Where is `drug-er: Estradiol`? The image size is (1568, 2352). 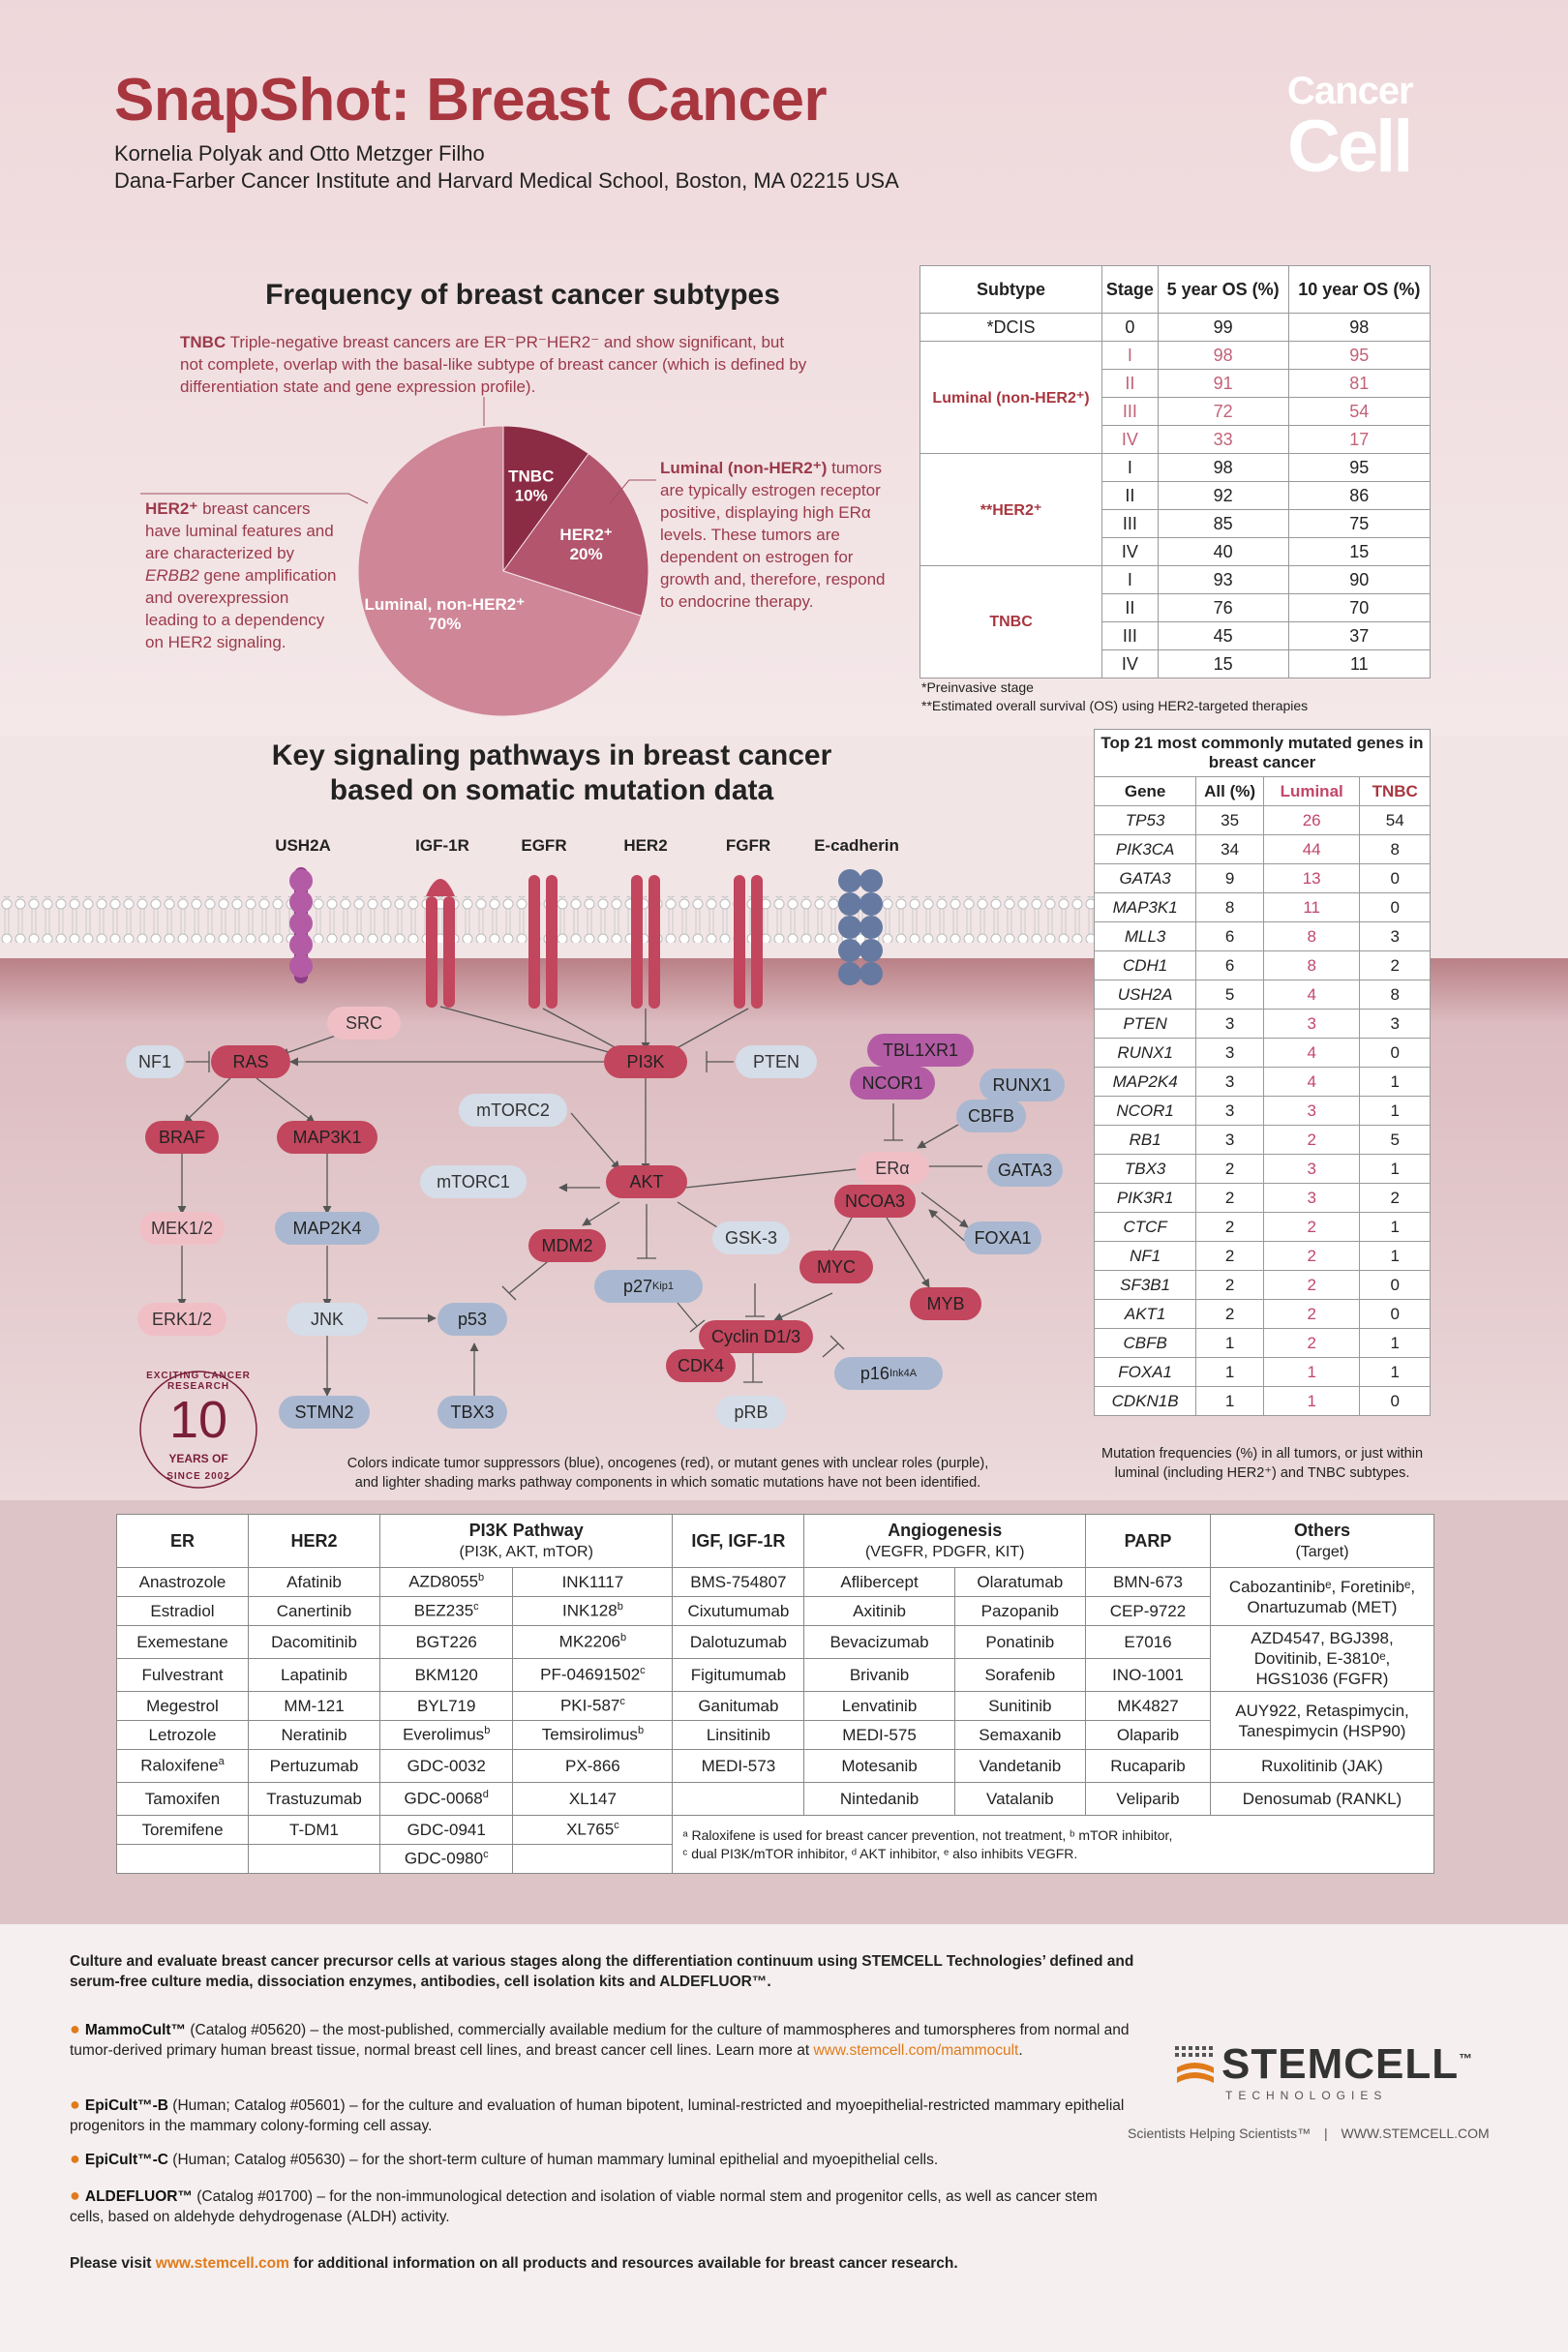 drug-er: Estradiol is located at coordinates (182, 1611).